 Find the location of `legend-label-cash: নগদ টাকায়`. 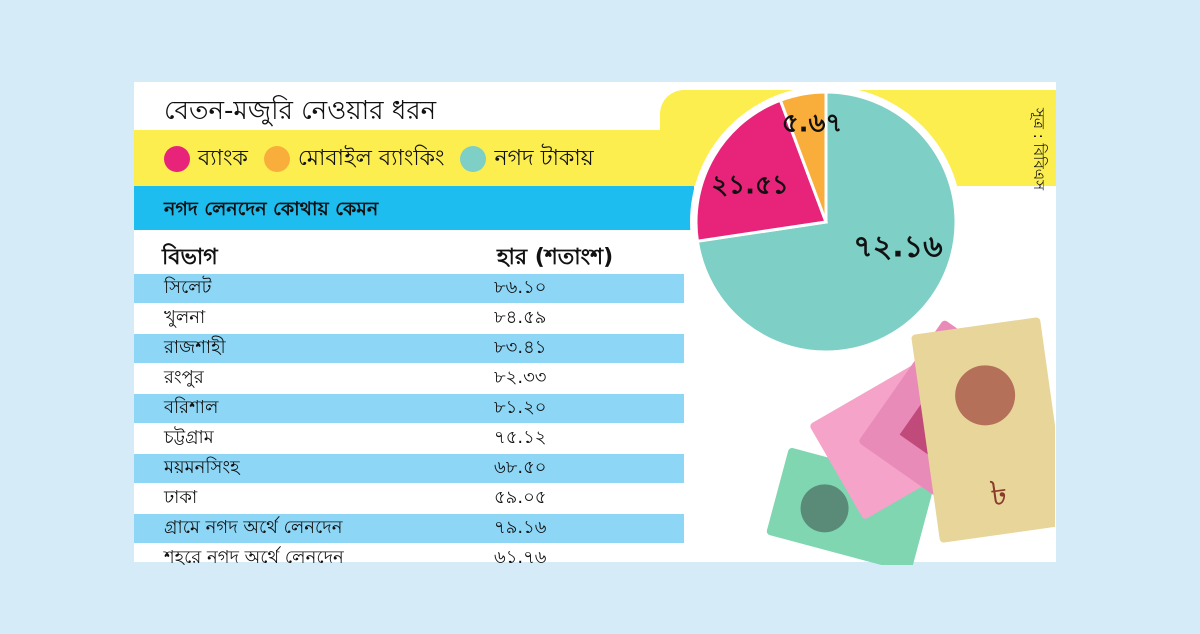

legend-label-cash: নগদ টাকায় is located at coordinates (544, 158).